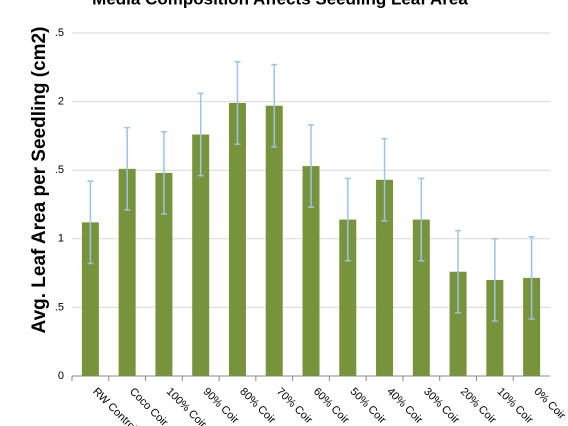  Describe the element at coordinates (515, 406) in the screenshot. I see `x-tick-label: 10% Coir` at that location.